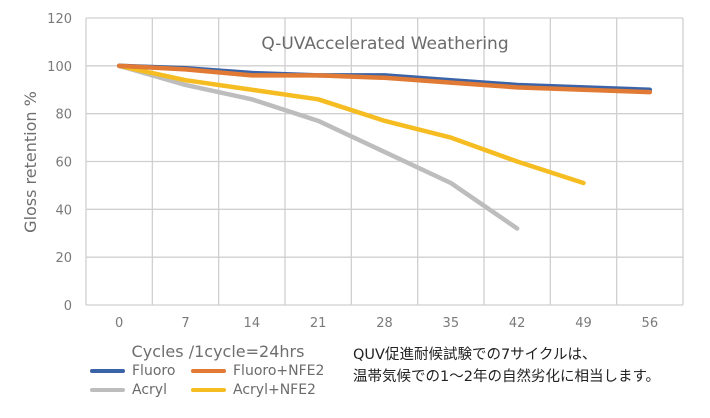 This screenshot has height=418, width=710. Describe the element at coordinates (208, 371) in the screenshot. I see `legend-swatch-fluoro-nfe2` at that location.